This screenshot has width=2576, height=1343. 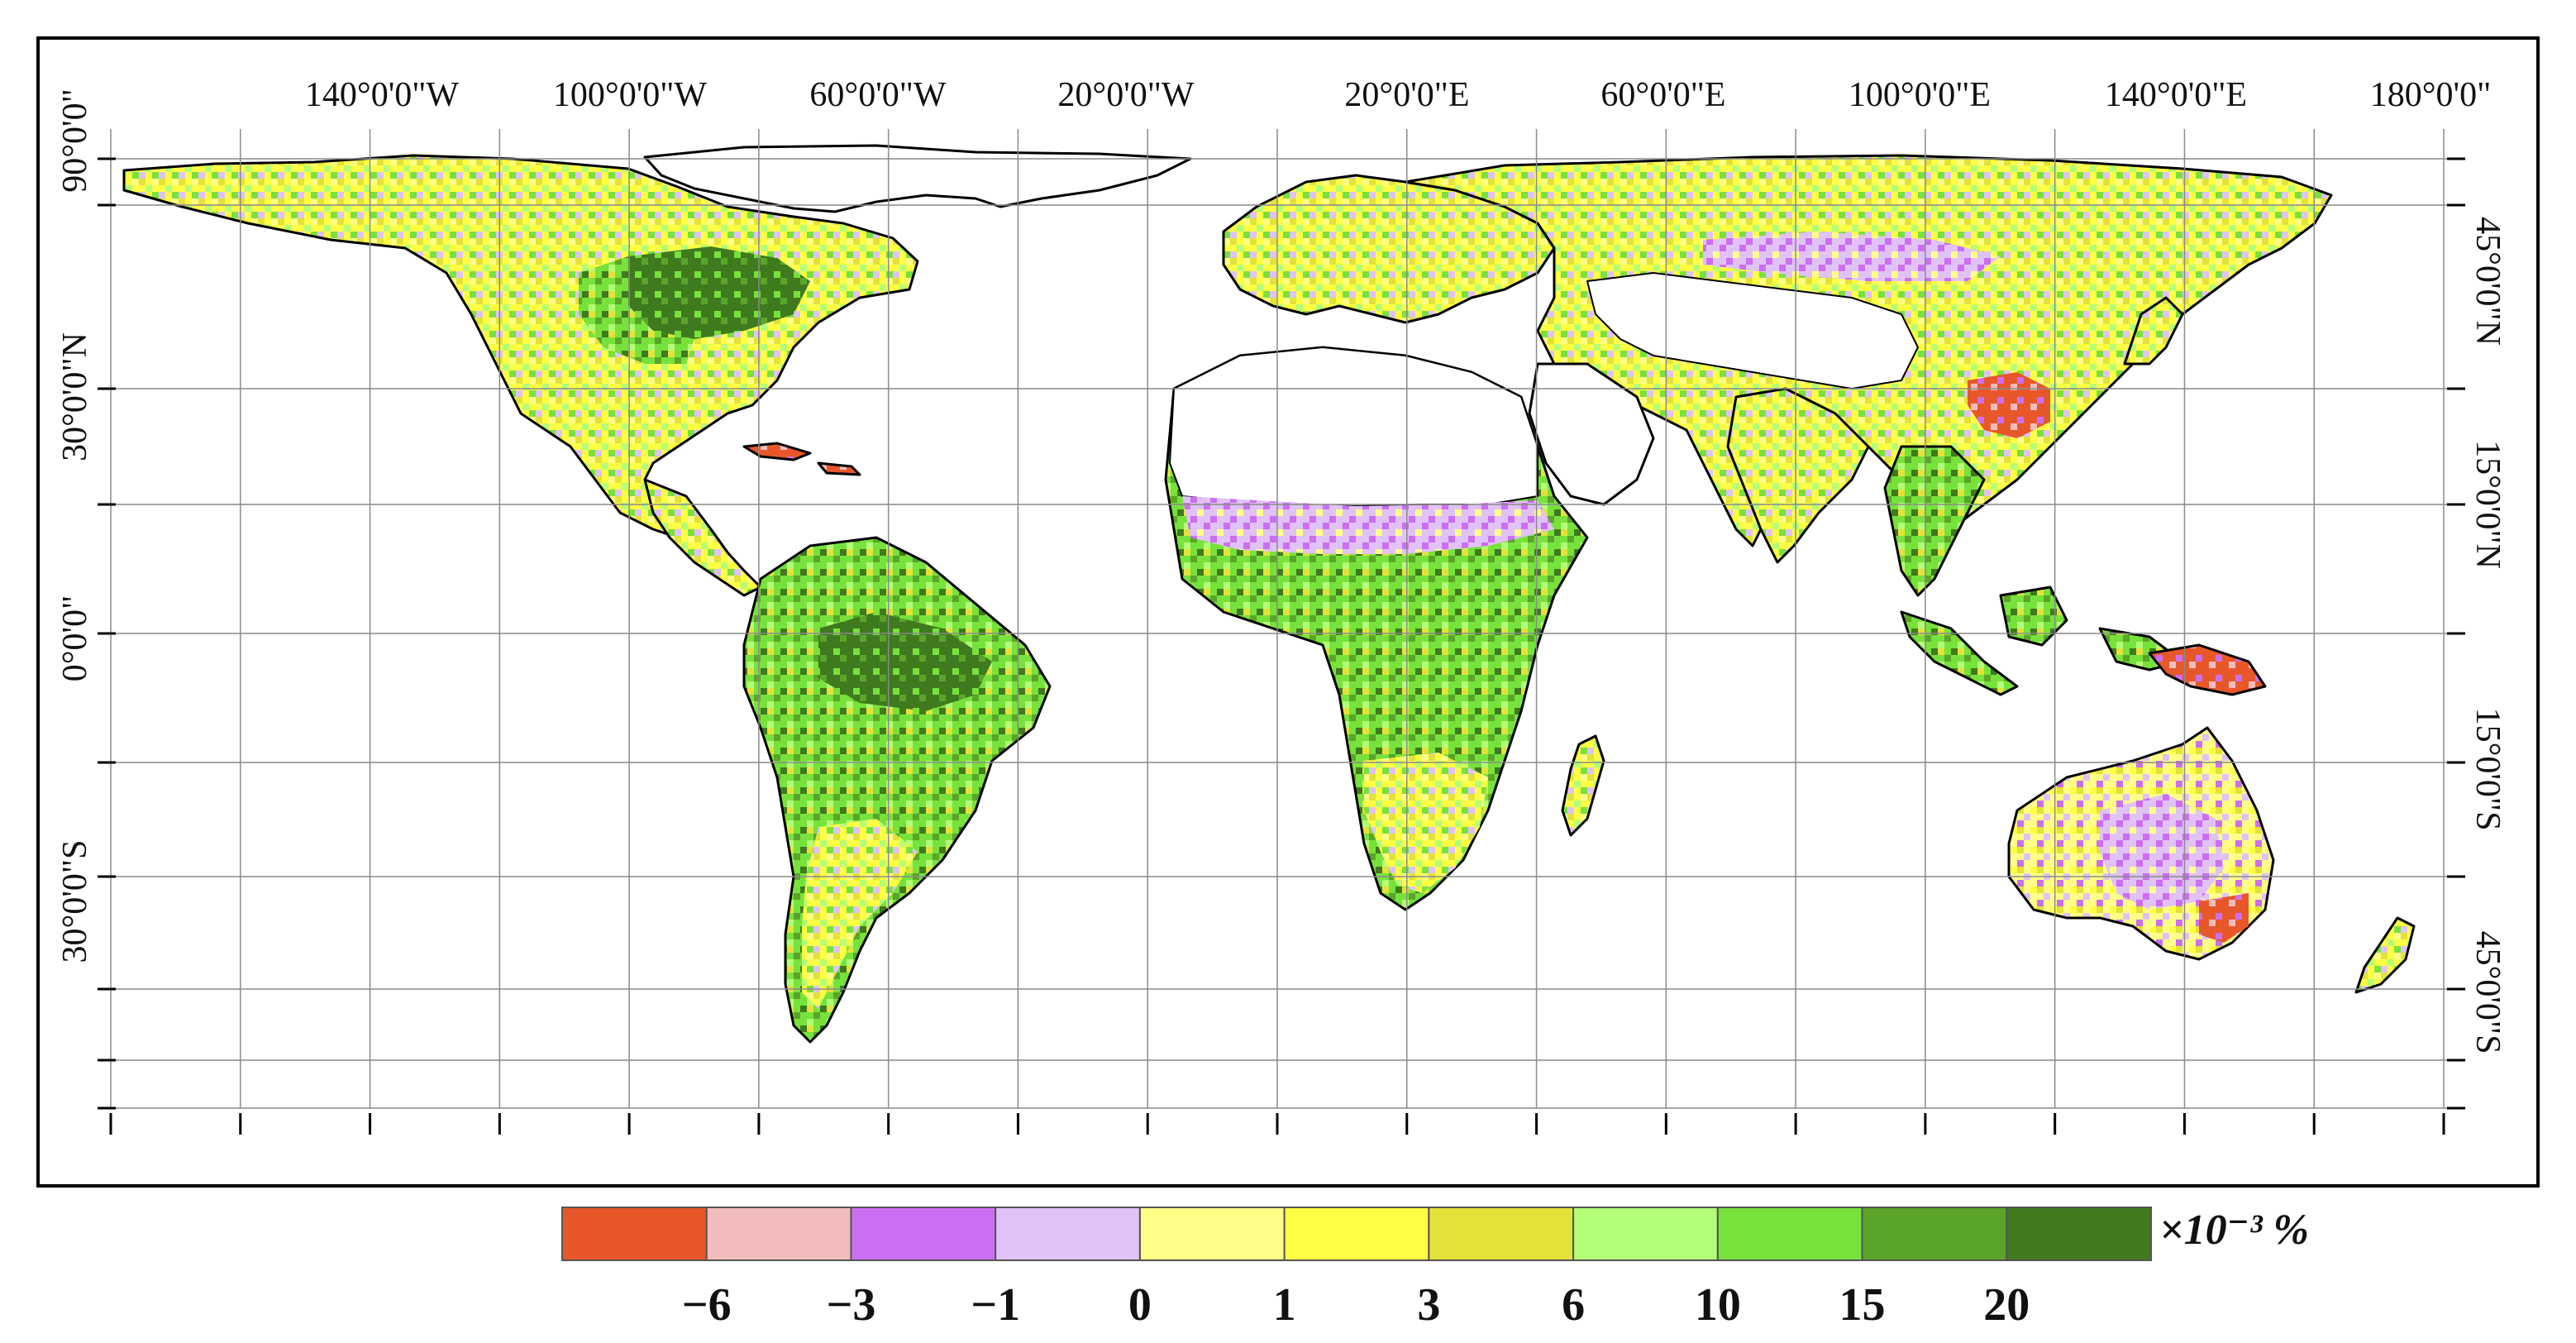 What do you see at coordinates (2488, 769) in the screenshot?
I see `lat-label-right-15s: 15°0'0"S` at bounding box center [2488, 769].